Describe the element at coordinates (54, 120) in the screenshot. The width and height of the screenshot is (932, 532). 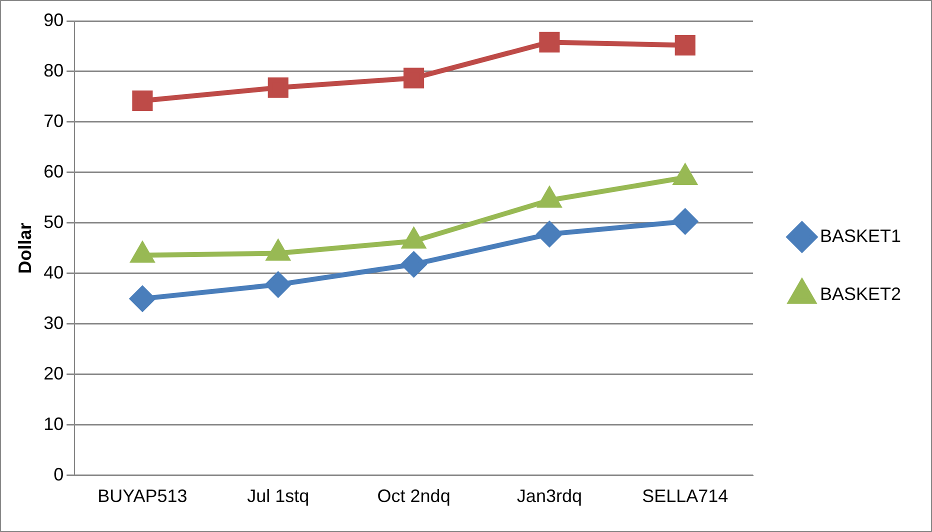
I see `y-tick-label: 70` at that location.